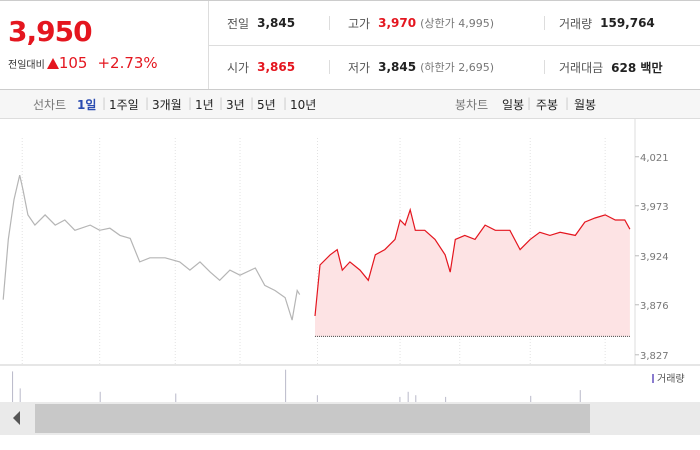 The image size is (700, 450). What do you see at coordinates (359, 23) in the screenshot?
I see `stat-label: 고가` at bounding box center [359, 23].